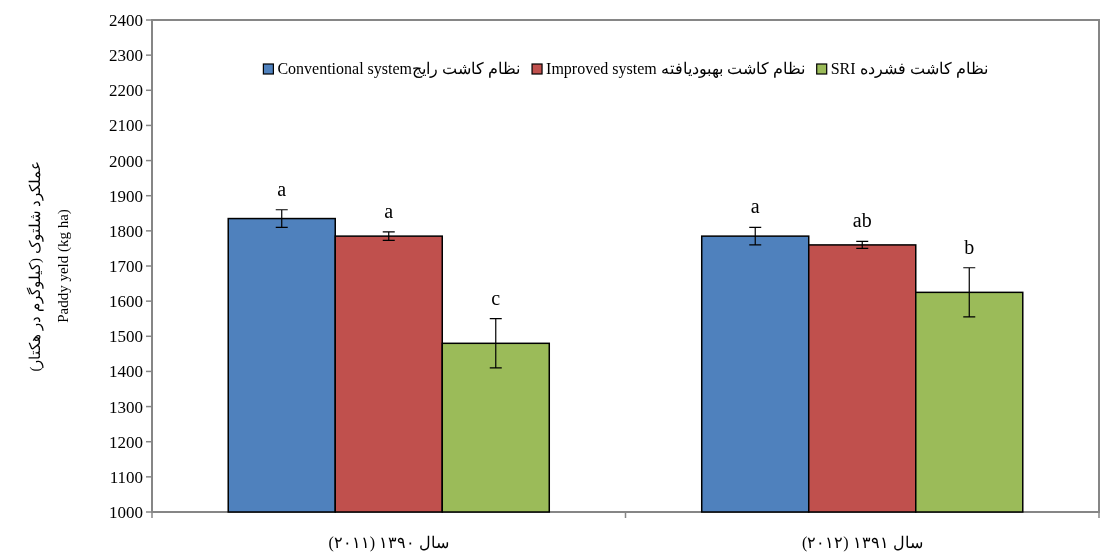 Image resolution: width=1102 pixels, height=555 pixels. What do you see at coordinates (126, 266) in the screenshot?
I see `y-tick-label: 1700` at bounding box center [126, 266].